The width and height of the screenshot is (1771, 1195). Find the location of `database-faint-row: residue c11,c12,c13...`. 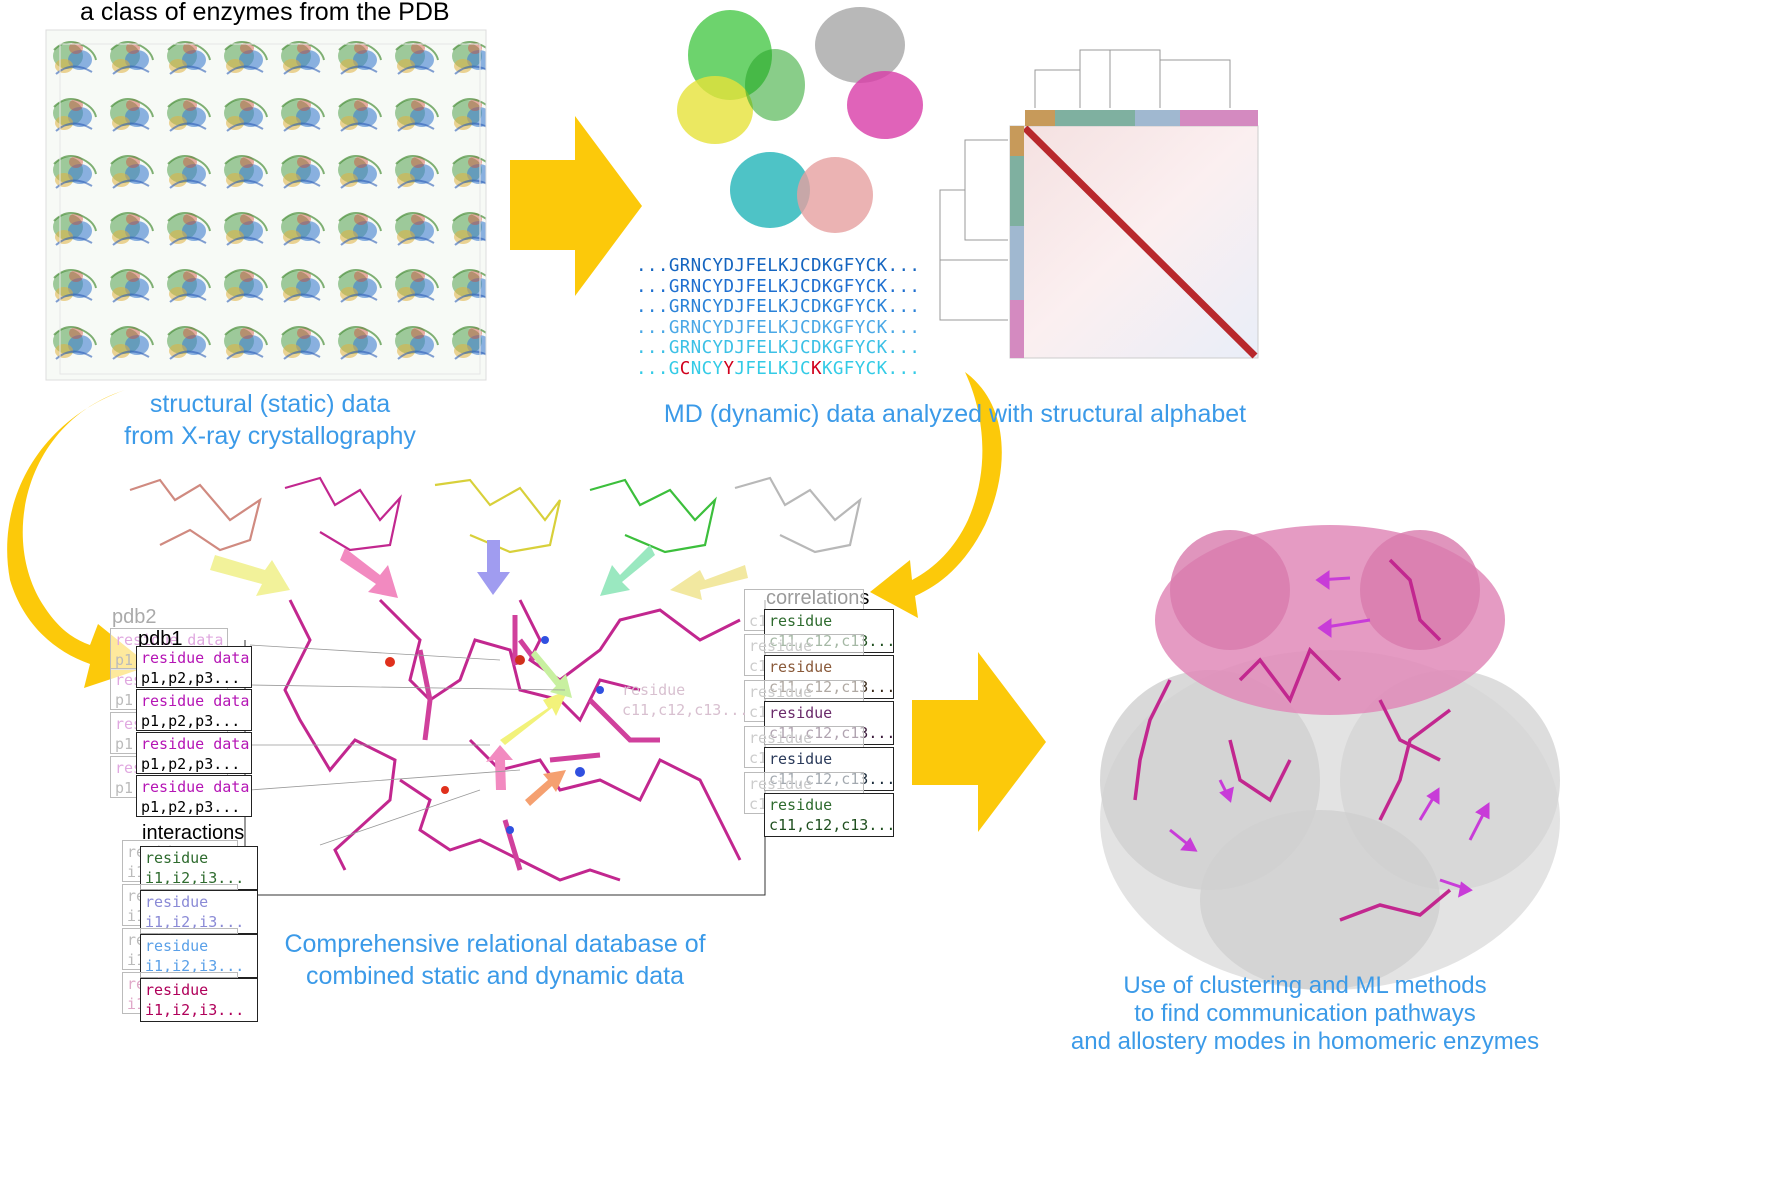

database-faint-row: residue c11,c12,c13... is located at coordinates (685, 700).